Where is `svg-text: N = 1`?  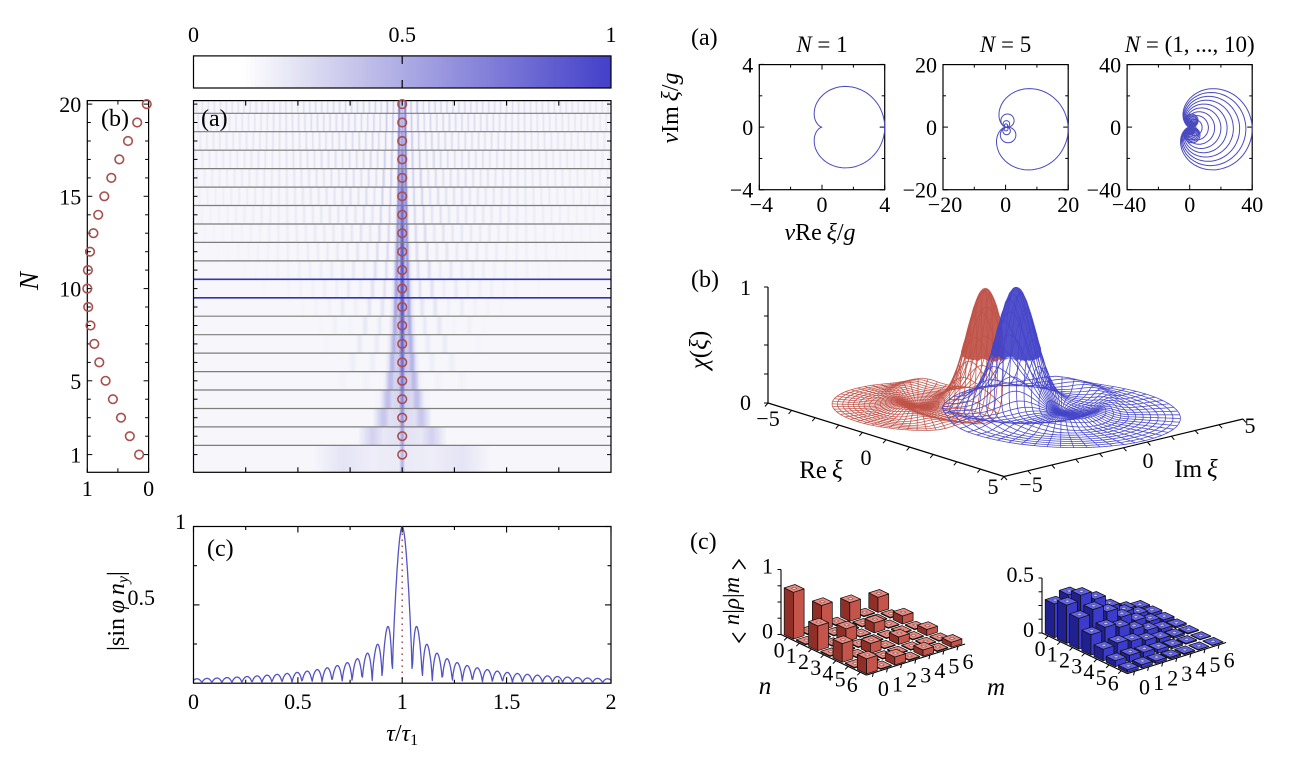
svg-text: N = 1 is located at coordinates (821, 44).